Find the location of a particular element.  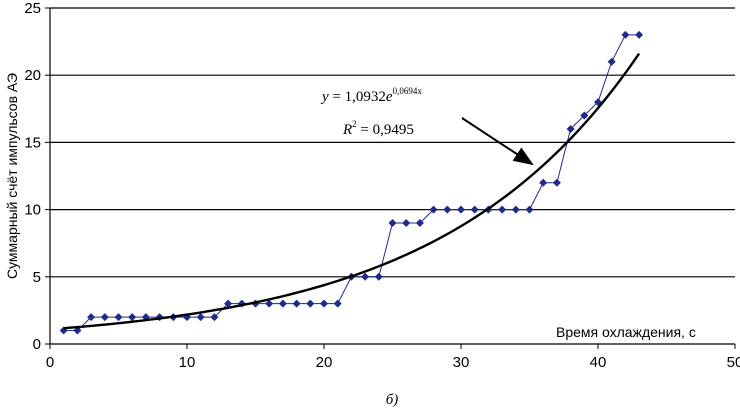

x-tick-label: 10 is located at coordinates (187, 362).